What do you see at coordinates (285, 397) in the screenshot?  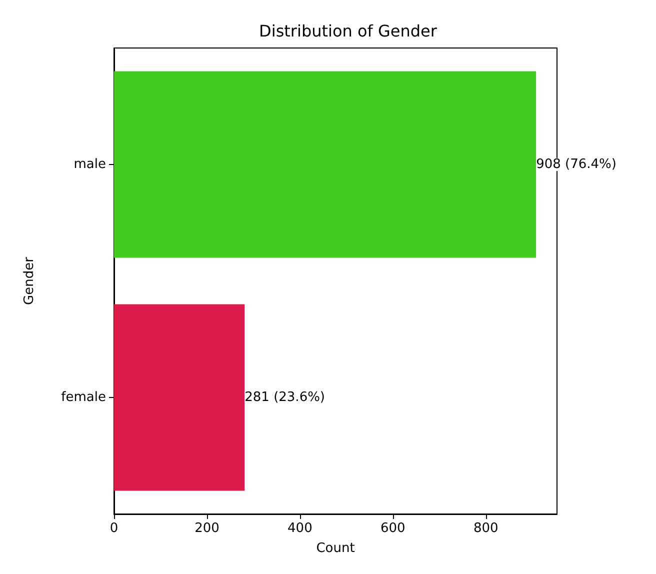 I see `data-label: 281 (23.6%)` at bounding box center [285, 397].